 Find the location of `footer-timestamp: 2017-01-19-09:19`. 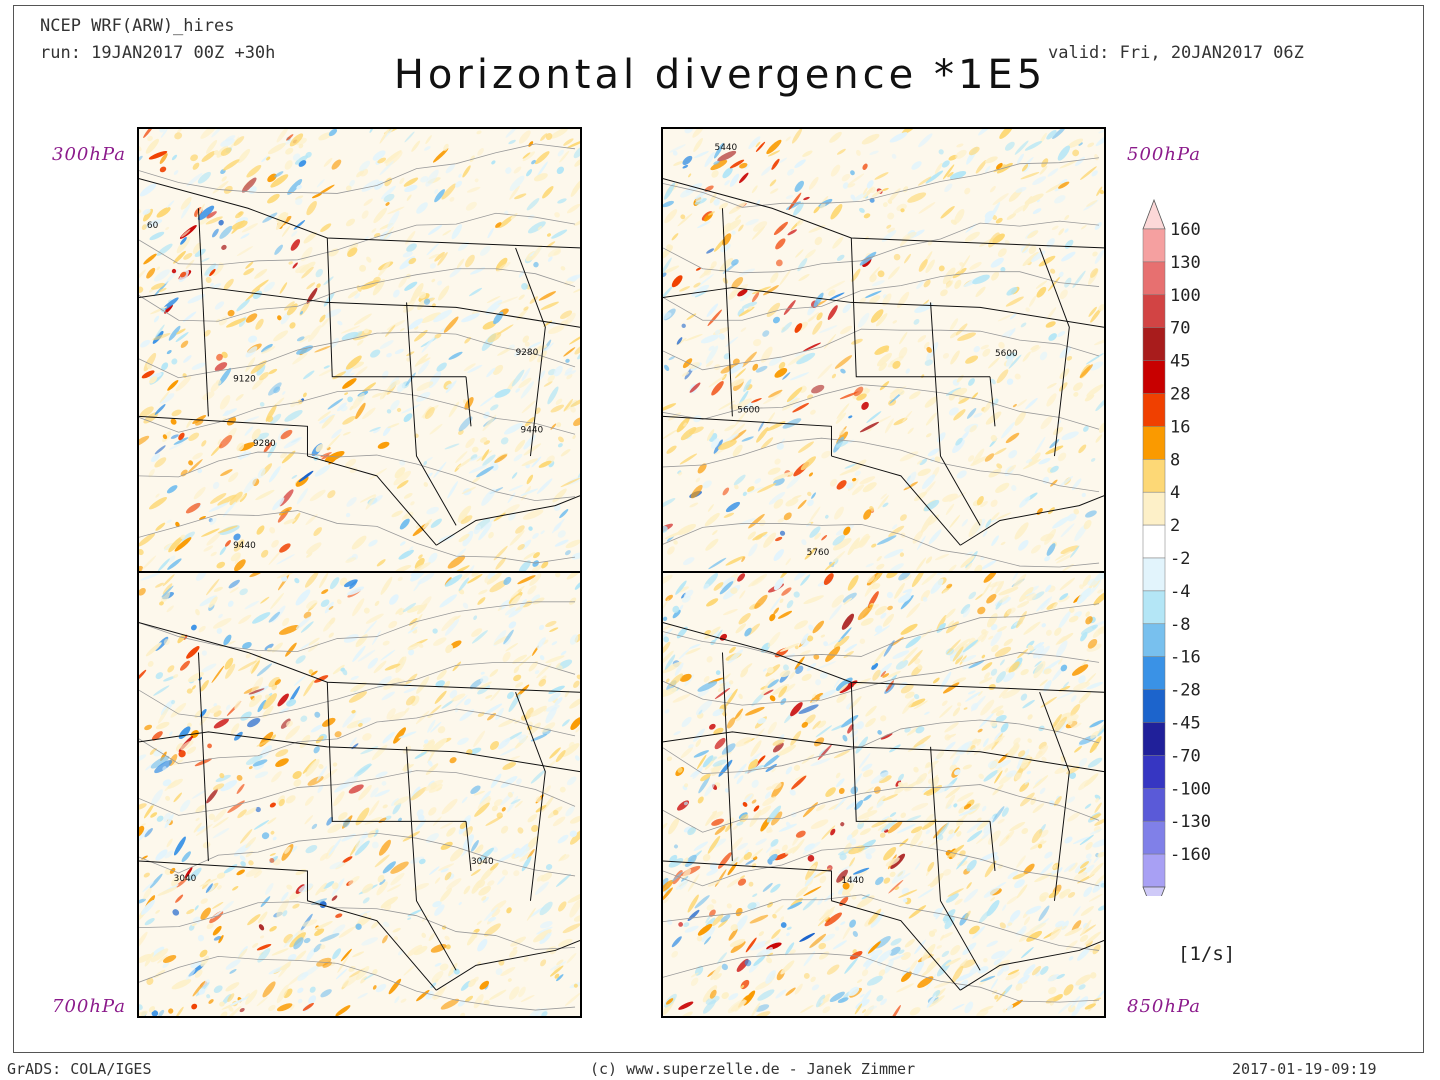

footer-timestamp: 2017-01-19-09:19 is located at coordinates (1304, 1069).